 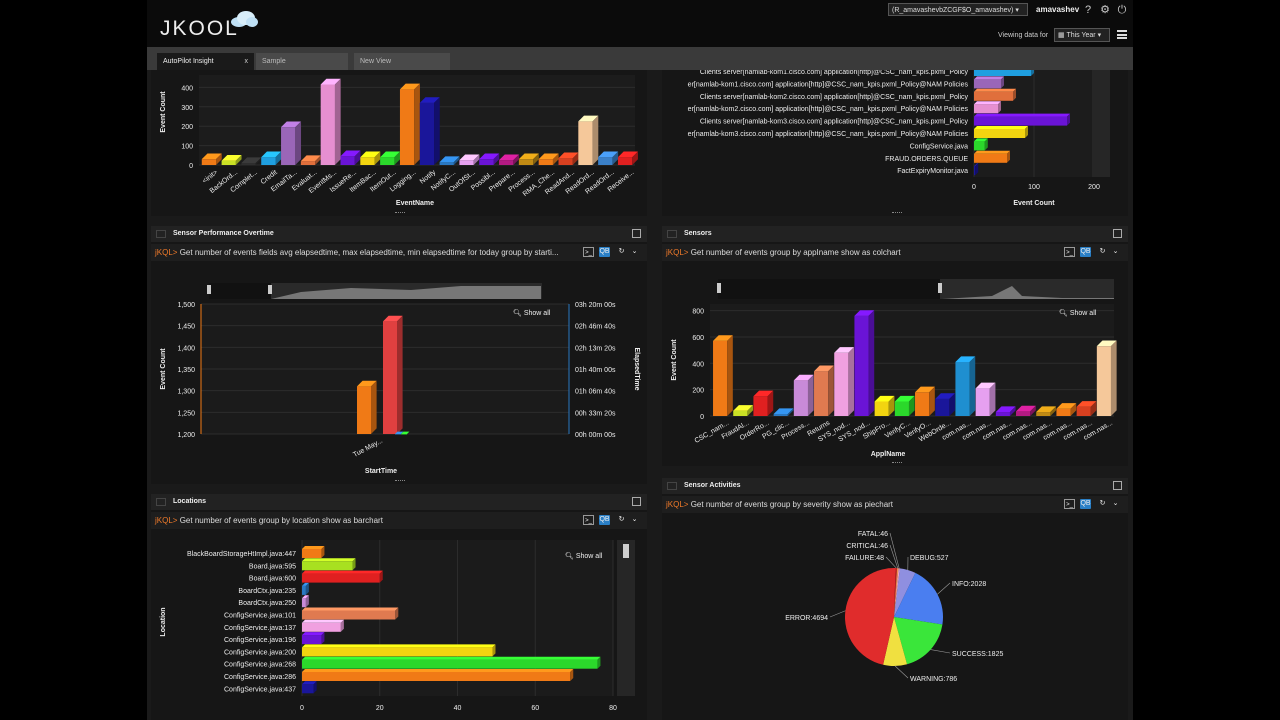 What do you see at coordinates (829, 289) in the screenshot?
I see `navigator-selection` at bounding box center [829, 289].